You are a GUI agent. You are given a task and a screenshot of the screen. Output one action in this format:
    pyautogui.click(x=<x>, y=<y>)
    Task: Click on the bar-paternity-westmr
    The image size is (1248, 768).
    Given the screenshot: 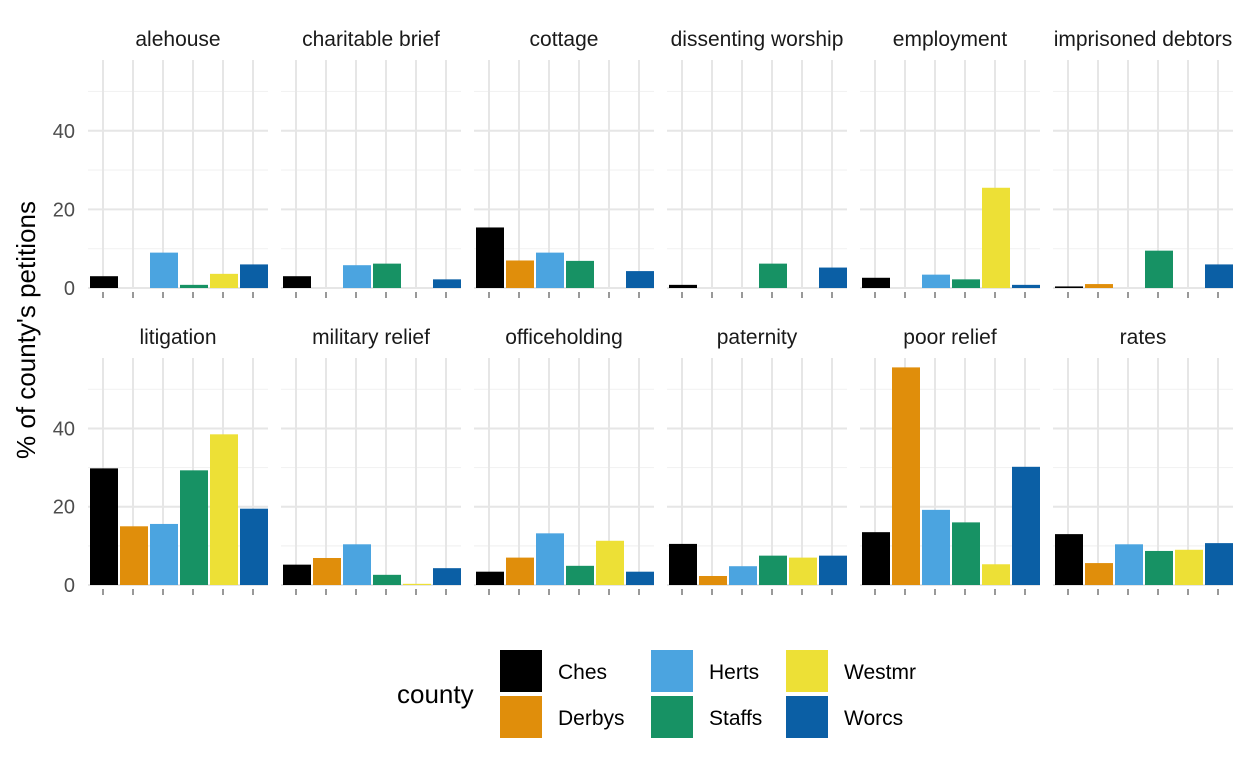 What is the action you would take?
    pyautogui.click(x=803, y=571)
    